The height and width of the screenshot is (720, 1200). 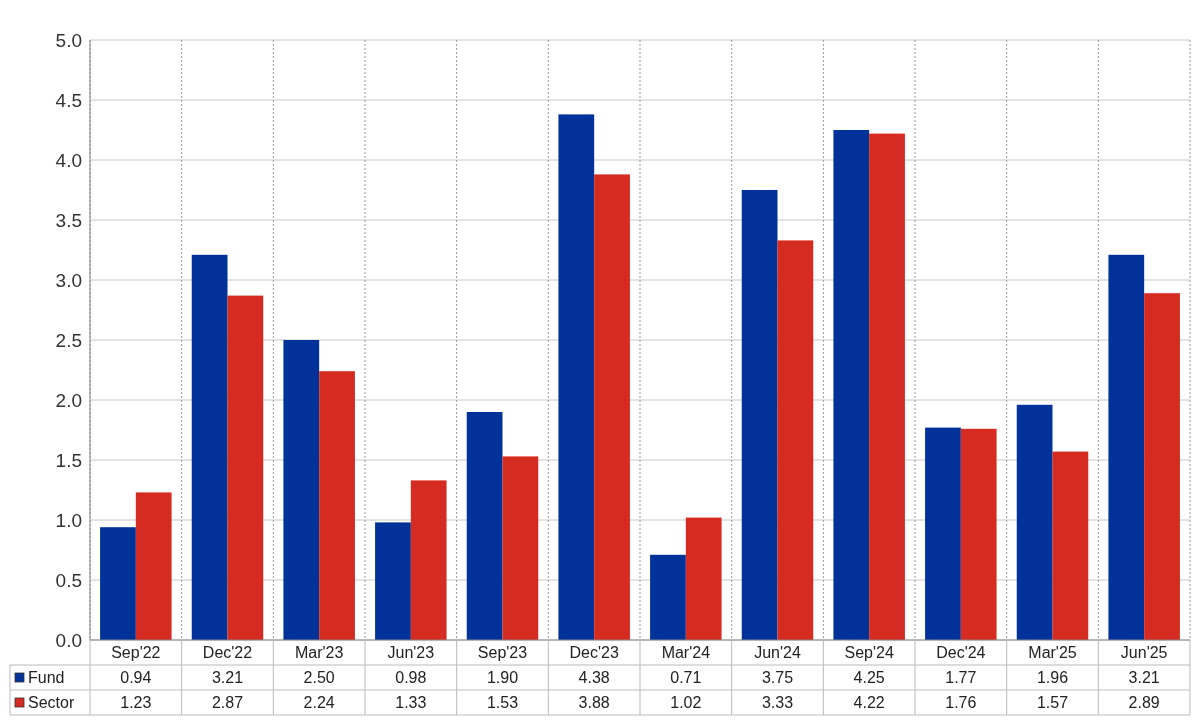 What do you see at coordinates (502, 703) in the screenshot?
I see `data-label: 1.53` at bounding box center [502, 703].